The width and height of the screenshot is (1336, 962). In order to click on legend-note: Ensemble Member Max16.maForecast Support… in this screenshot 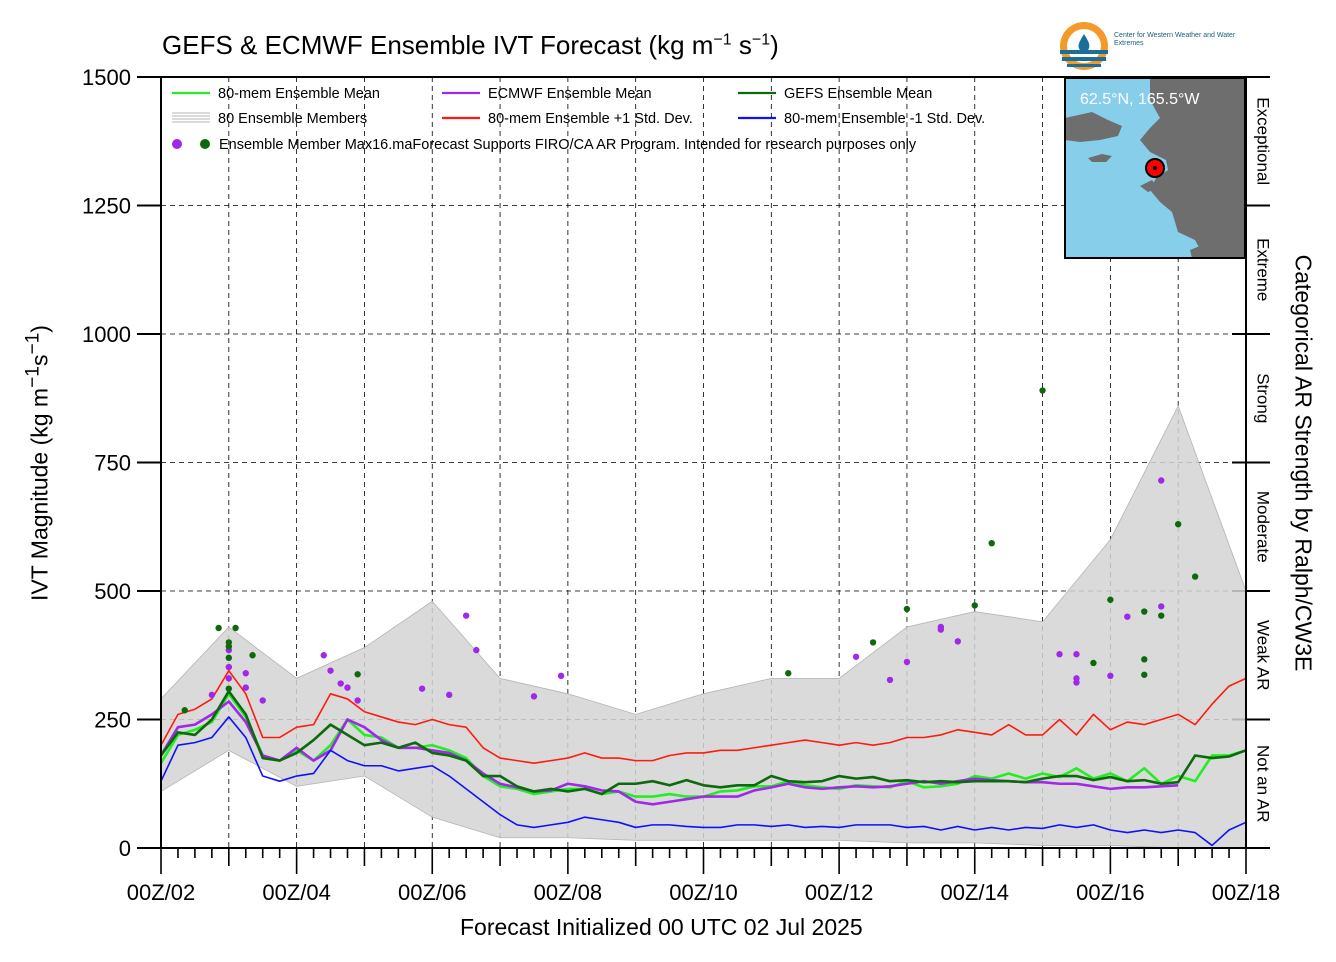, I will do `click(568, 145)`.